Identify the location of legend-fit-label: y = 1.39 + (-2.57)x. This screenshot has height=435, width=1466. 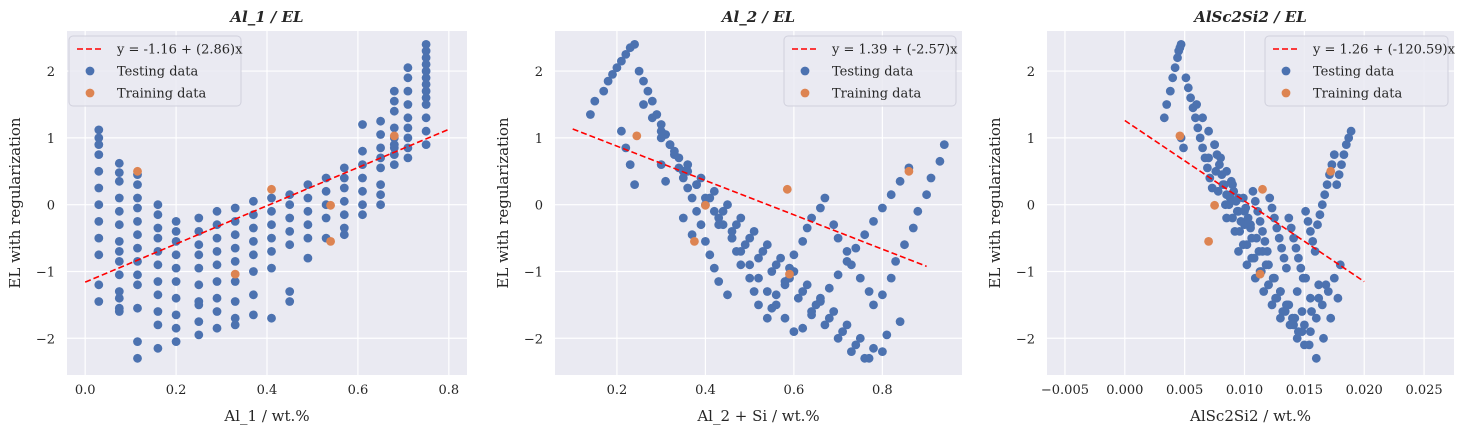
(894, 50).